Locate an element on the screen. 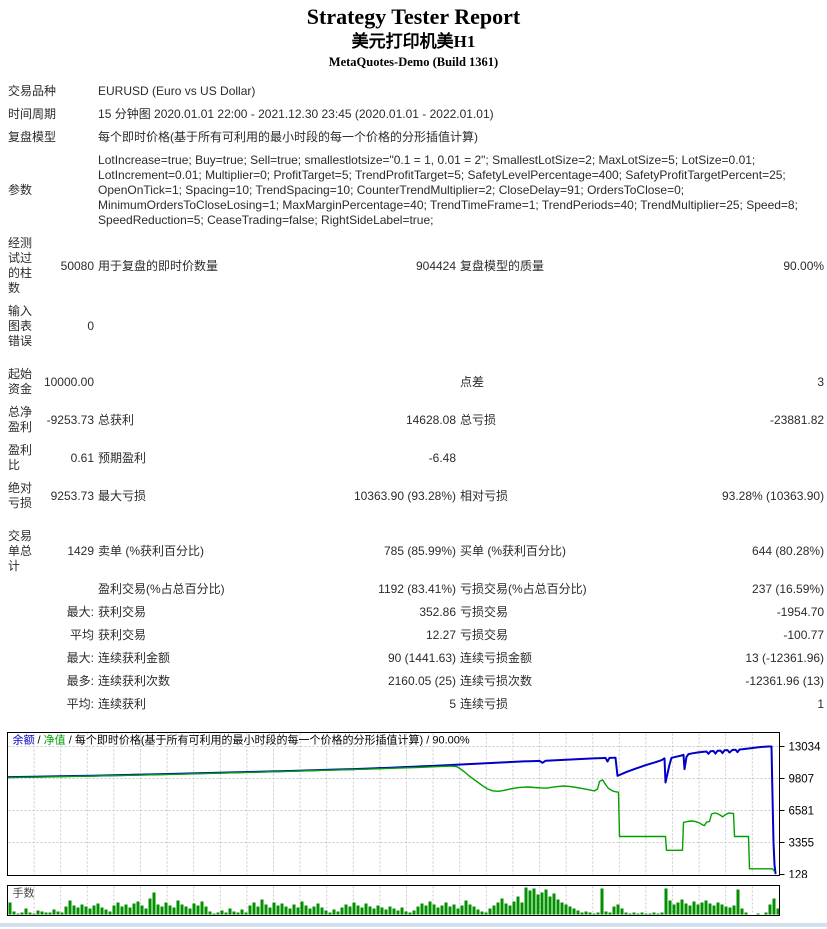 The width and height of the screenshot is (827, 929). cell-label: 总获利 is located at coordinates (116, 419).